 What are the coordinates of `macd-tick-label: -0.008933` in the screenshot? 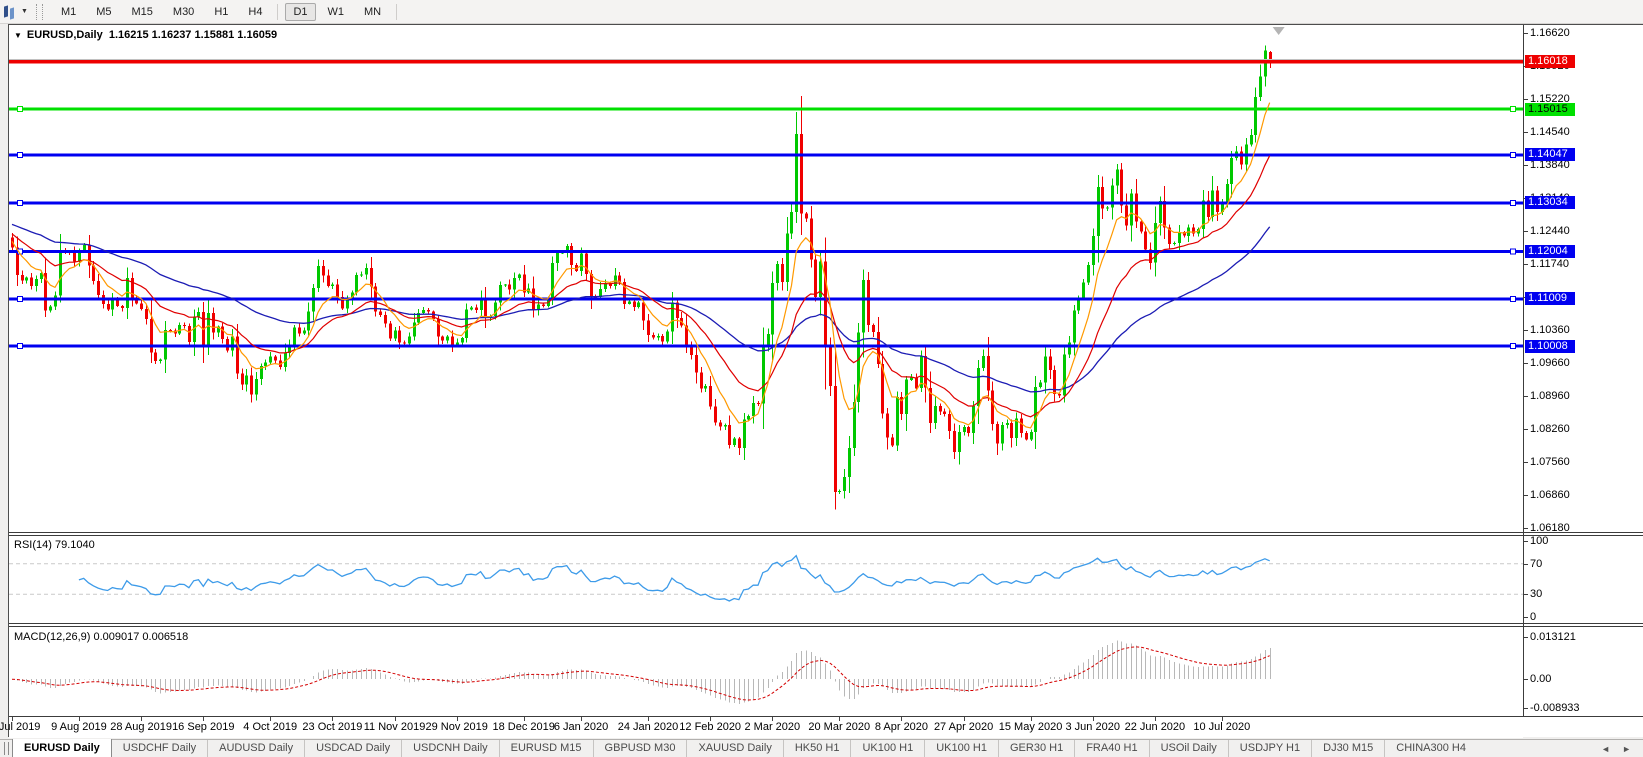 It's located at (1555, 707).